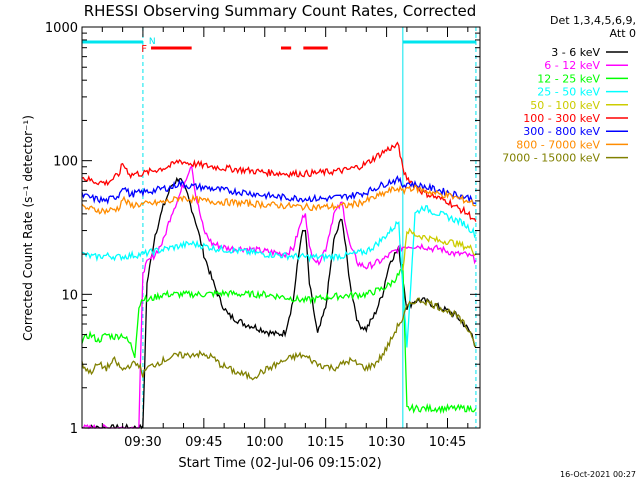 The image size is (640, 480). What do you see at coordinates (279, 463) in the screenshot?
I see `x-axis-label: Start Time (02-Jul-06 09:15:02)` at bounding box center [279, 463].